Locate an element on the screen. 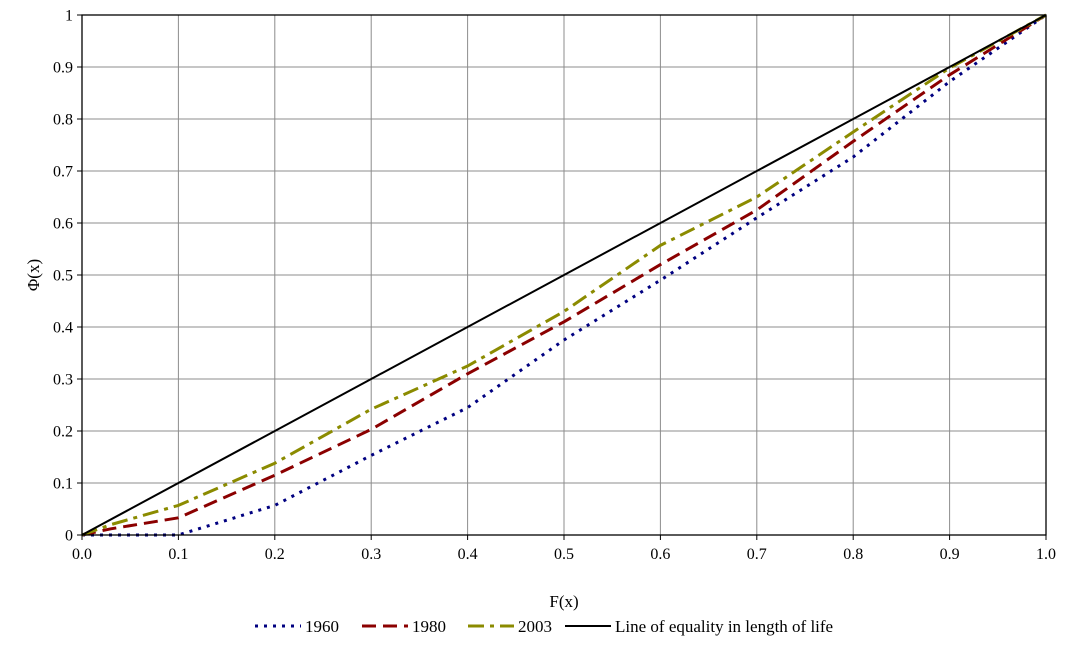  legend-label: 2003 is located at coordinates (535, 626).